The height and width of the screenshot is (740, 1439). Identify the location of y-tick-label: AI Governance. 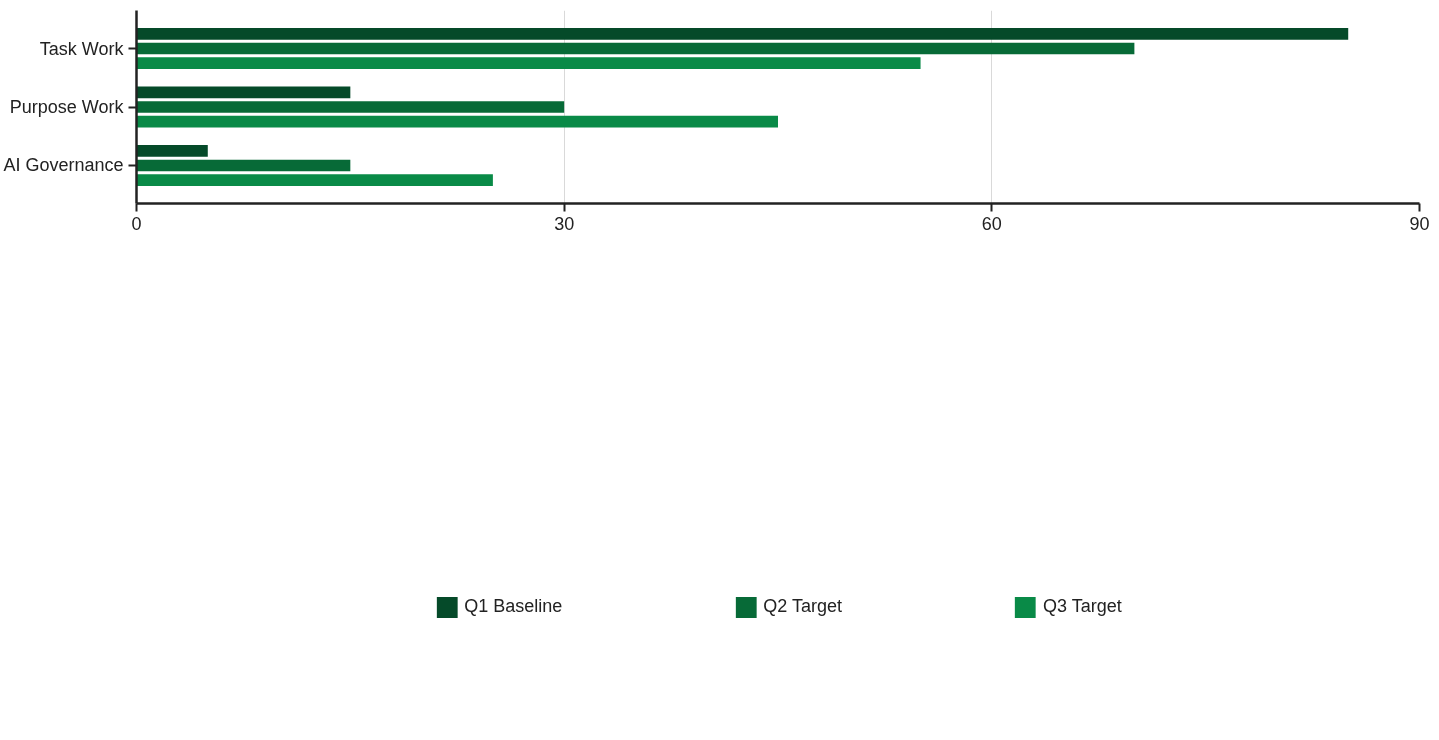
(63, 165).